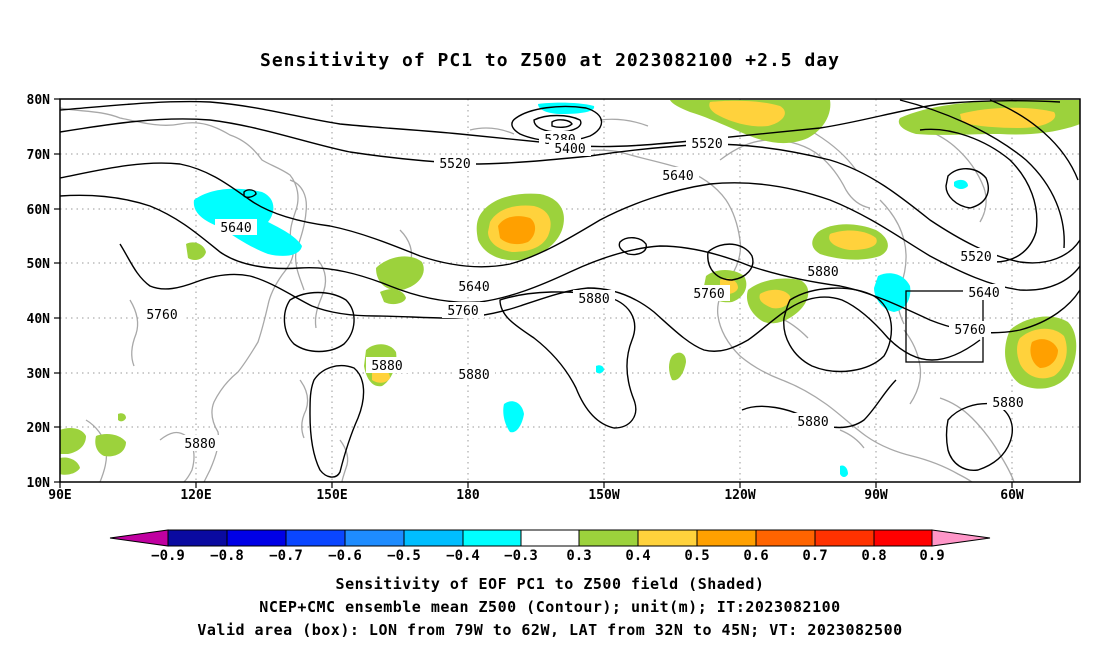 This screenshot has width=1100, height=650. I want to click on longitude-labels: 90E 120E 150E 180 150W 120W 90W 60W, so click(536, 495).